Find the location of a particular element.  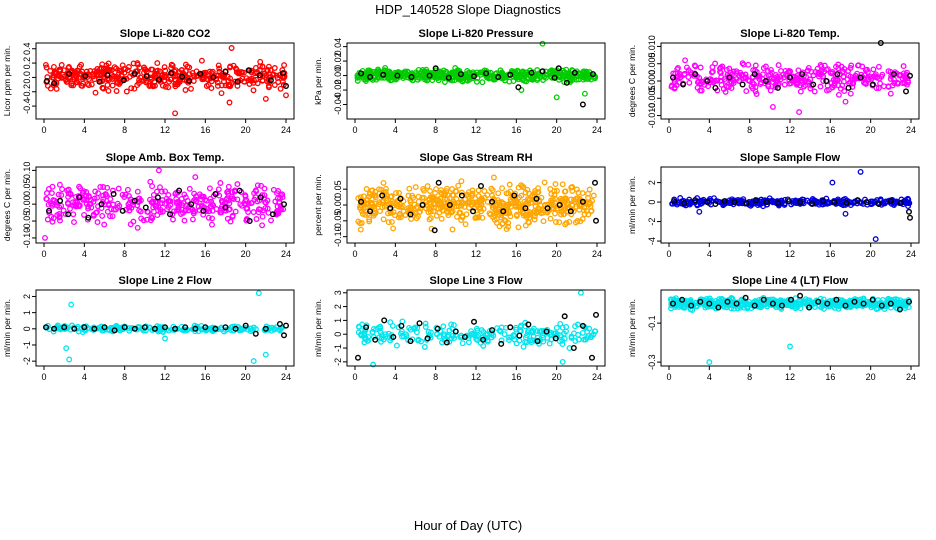

chart-title: Slope Li-820 CO2 is located at coordinates (165, 34).